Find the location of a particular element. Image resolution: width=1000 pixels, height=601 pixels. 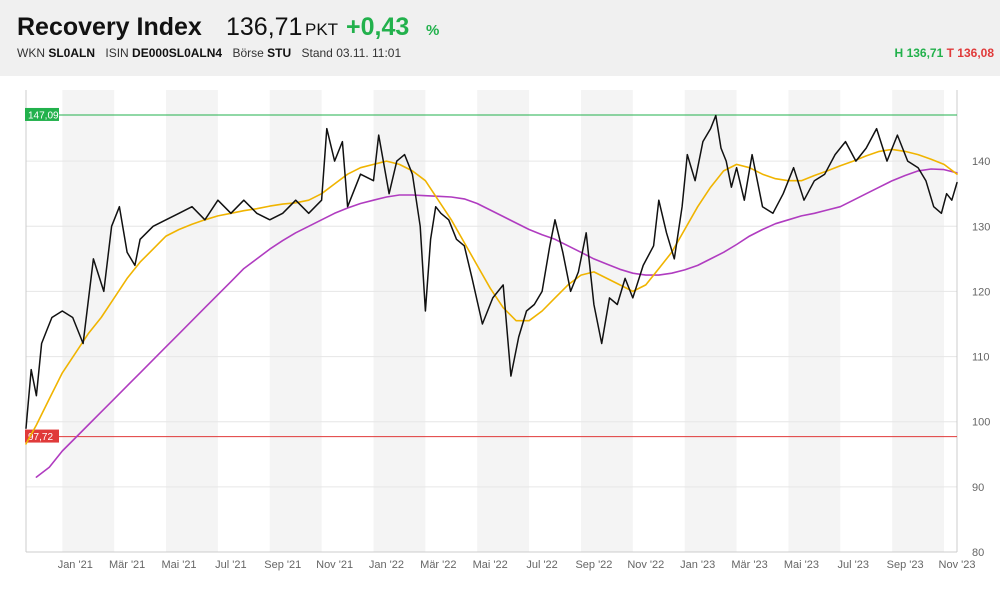

instrument-title: Recovery Index is located at coordinates (109, 27).